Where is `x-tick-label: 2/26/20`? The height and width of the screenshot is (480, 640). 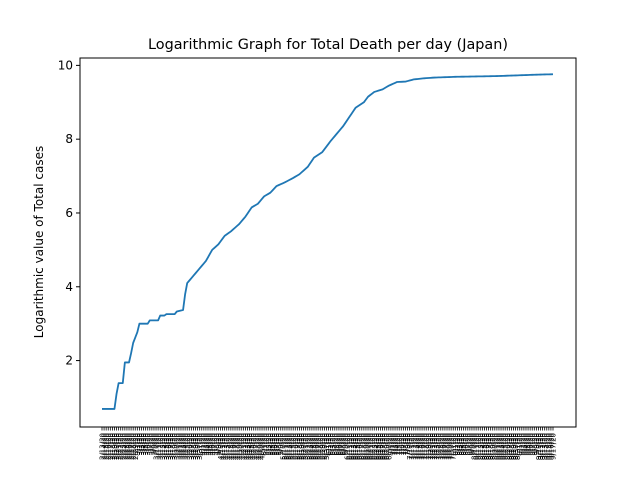
x-tick-label: 2/26/20 is located at coordinates (130, 446).